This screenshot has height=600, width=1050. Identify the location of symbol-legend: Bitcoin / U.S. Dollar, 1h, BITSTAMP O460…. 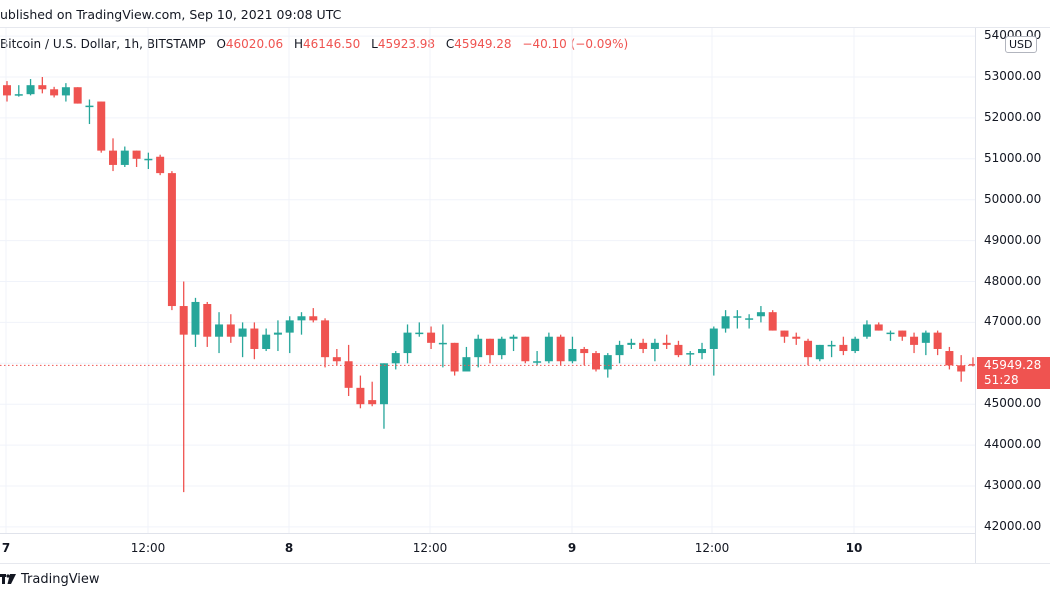
(314, 44).